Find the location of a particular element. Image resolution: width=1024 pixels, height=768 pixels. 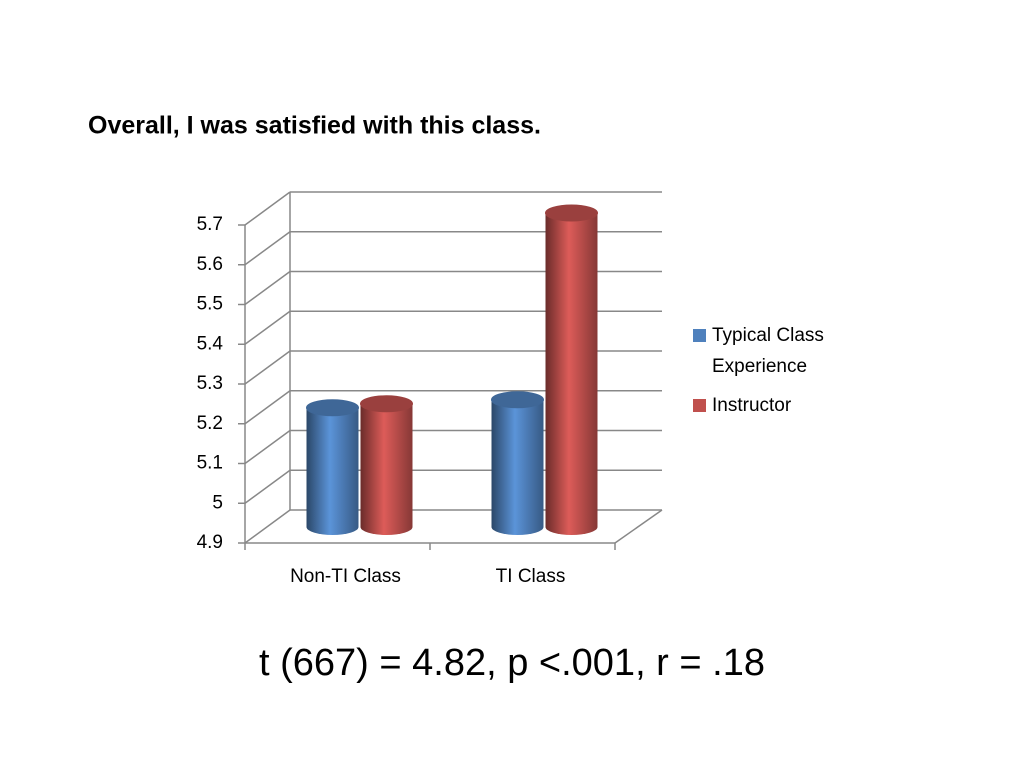

y-tick-label: 5.6 is located at coordinates (210, 264).